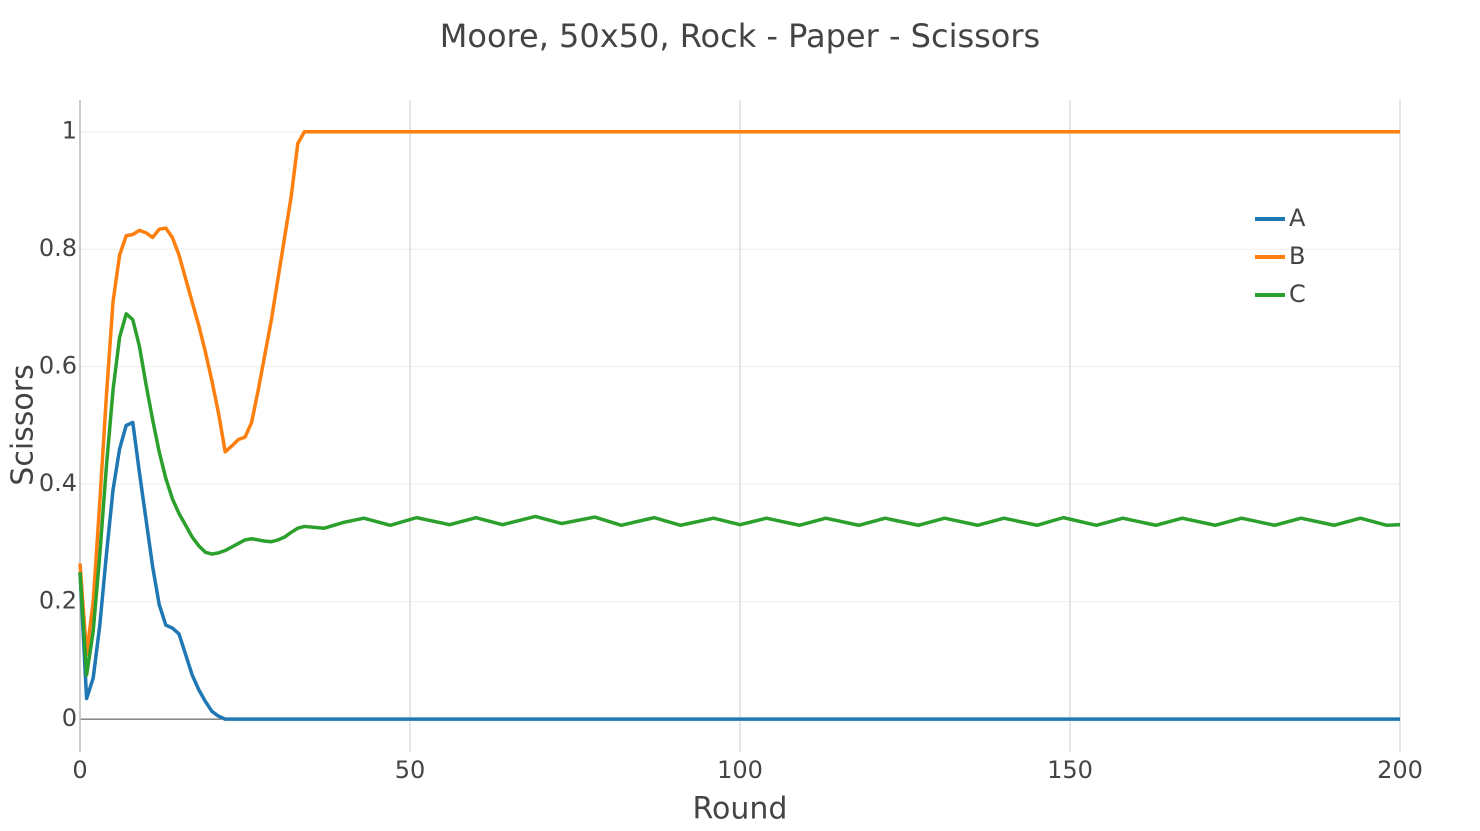 This screenshot has width=1480, height=831. Describe the element at coordinates (58, 483) in the screenshot. I see `y-tick-label: 0.4` at that location.